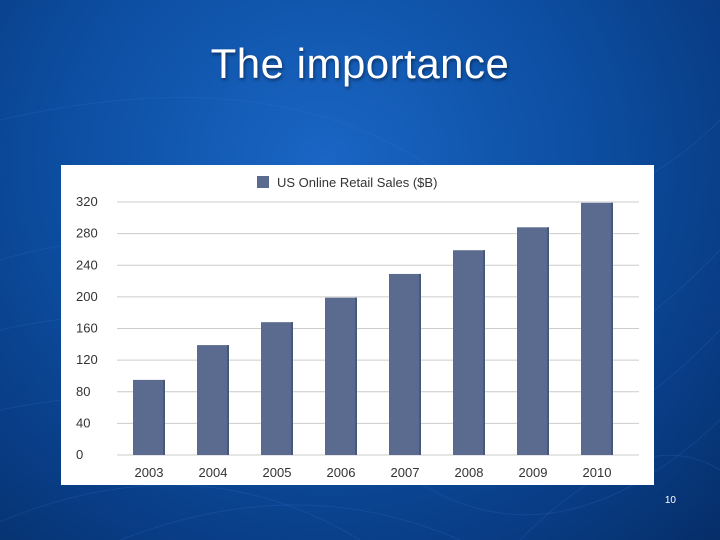 Image resolution: width=720 pixels, height=540 pixels. Describe the element at coordinates (533, 472) in the screenshot. I see `x-tick-label: 2009` at that location.